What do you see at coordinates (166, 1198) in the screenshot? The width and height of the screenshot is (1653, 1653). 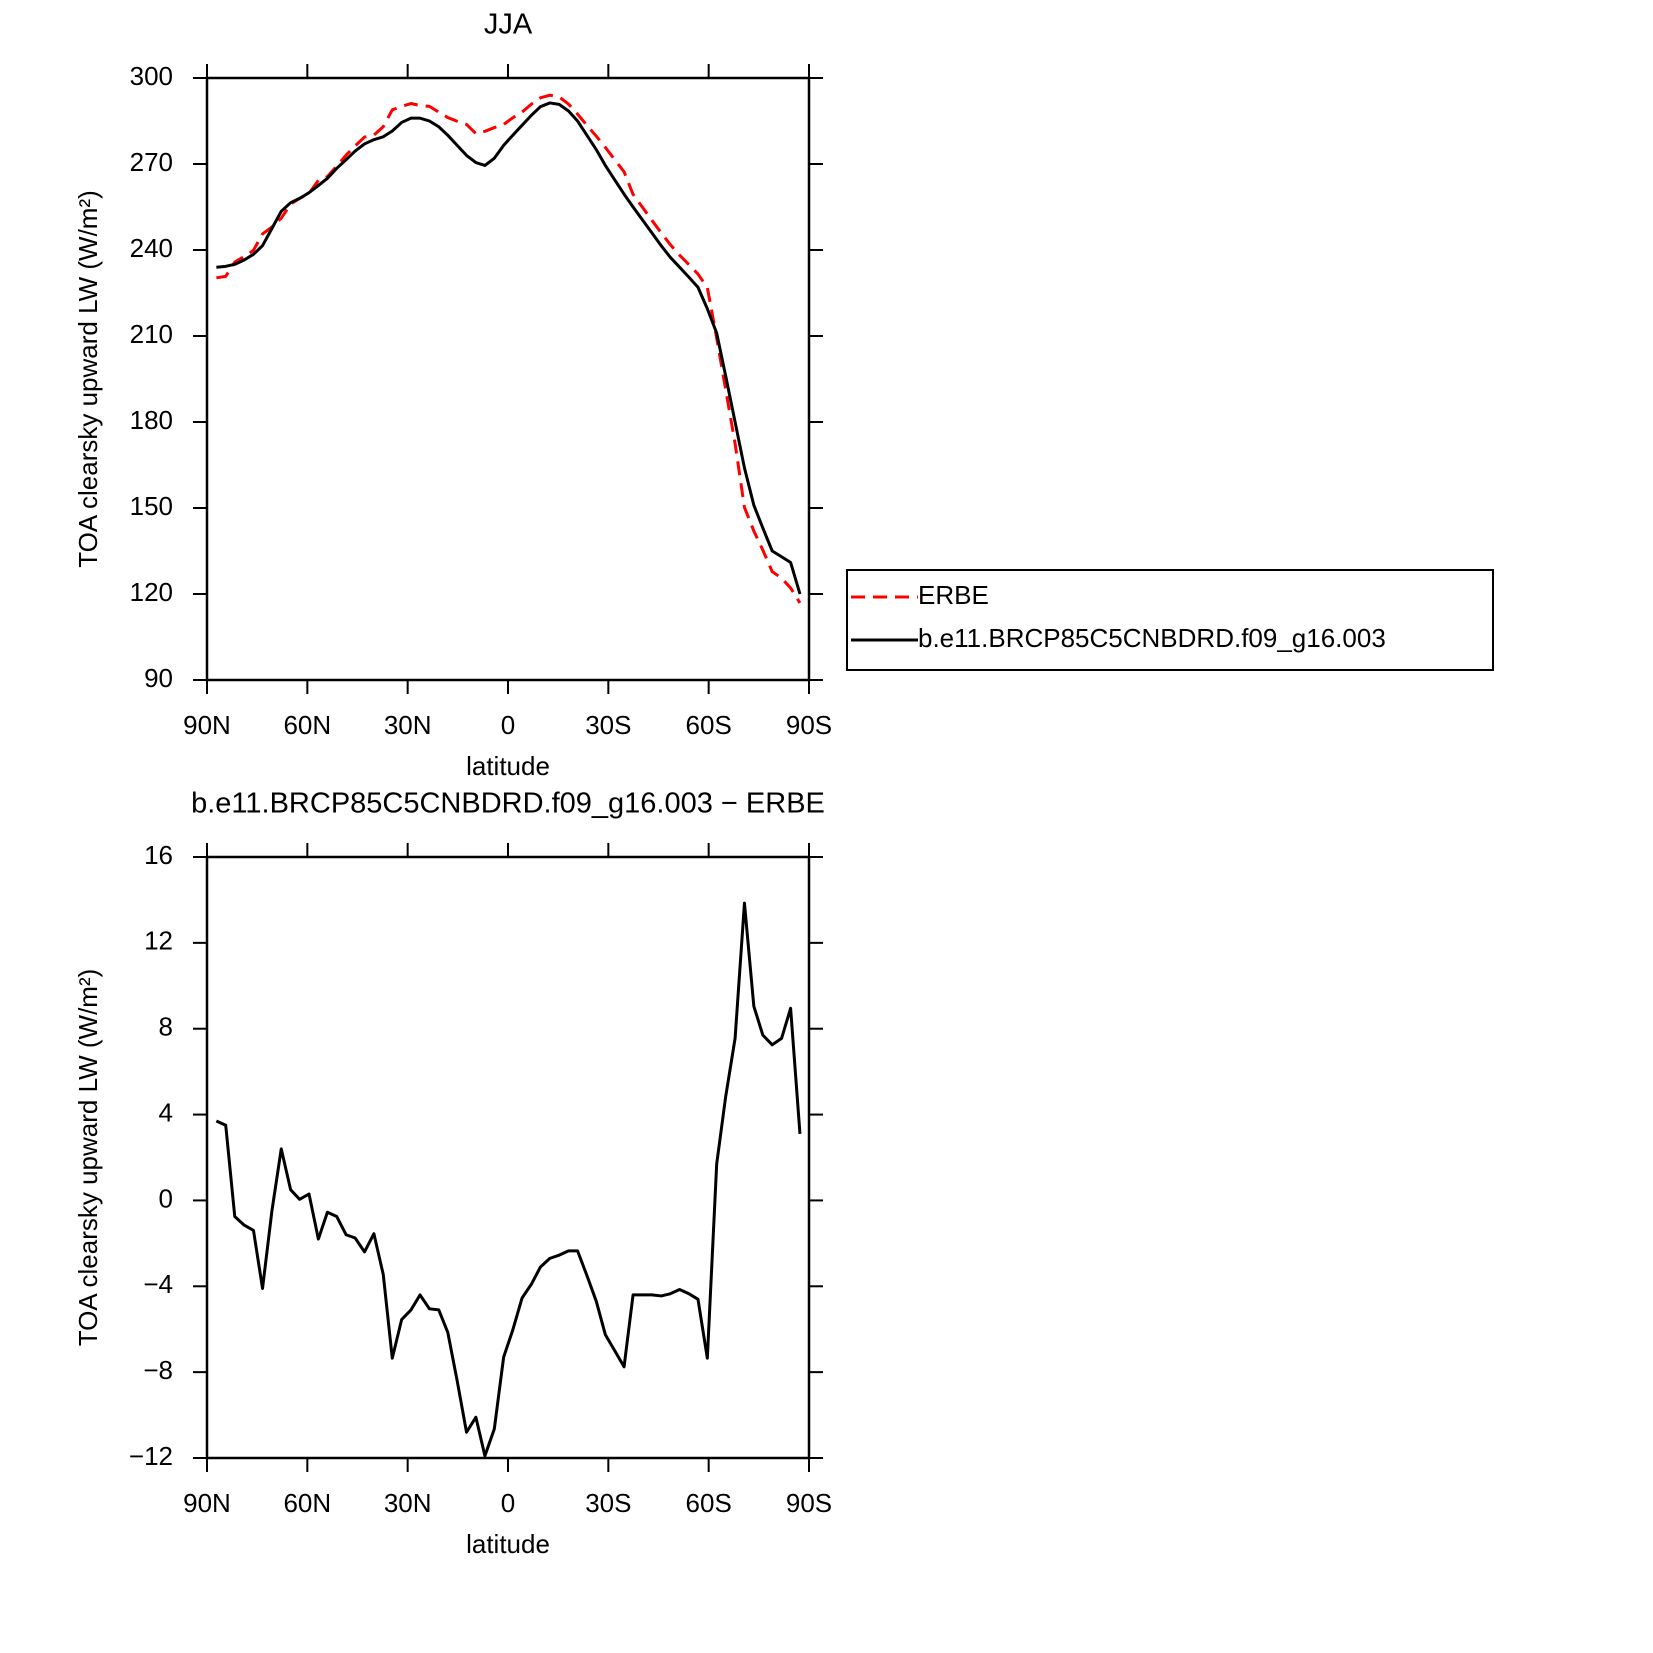 I see `y-tick-label: 0` at bounding box center [166, 1198].